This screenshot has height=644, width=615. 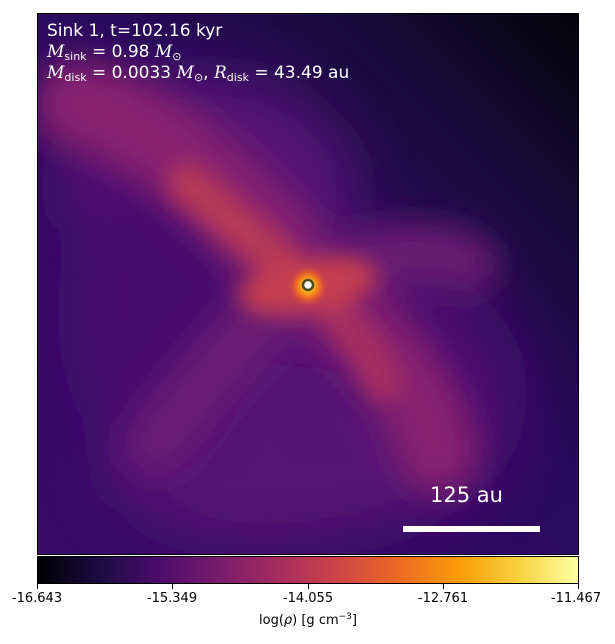 What do you see at coordinates (271, 620) in the screenshot?
I see `cb-label-prefix: log(` at bounding box center [271, 620].